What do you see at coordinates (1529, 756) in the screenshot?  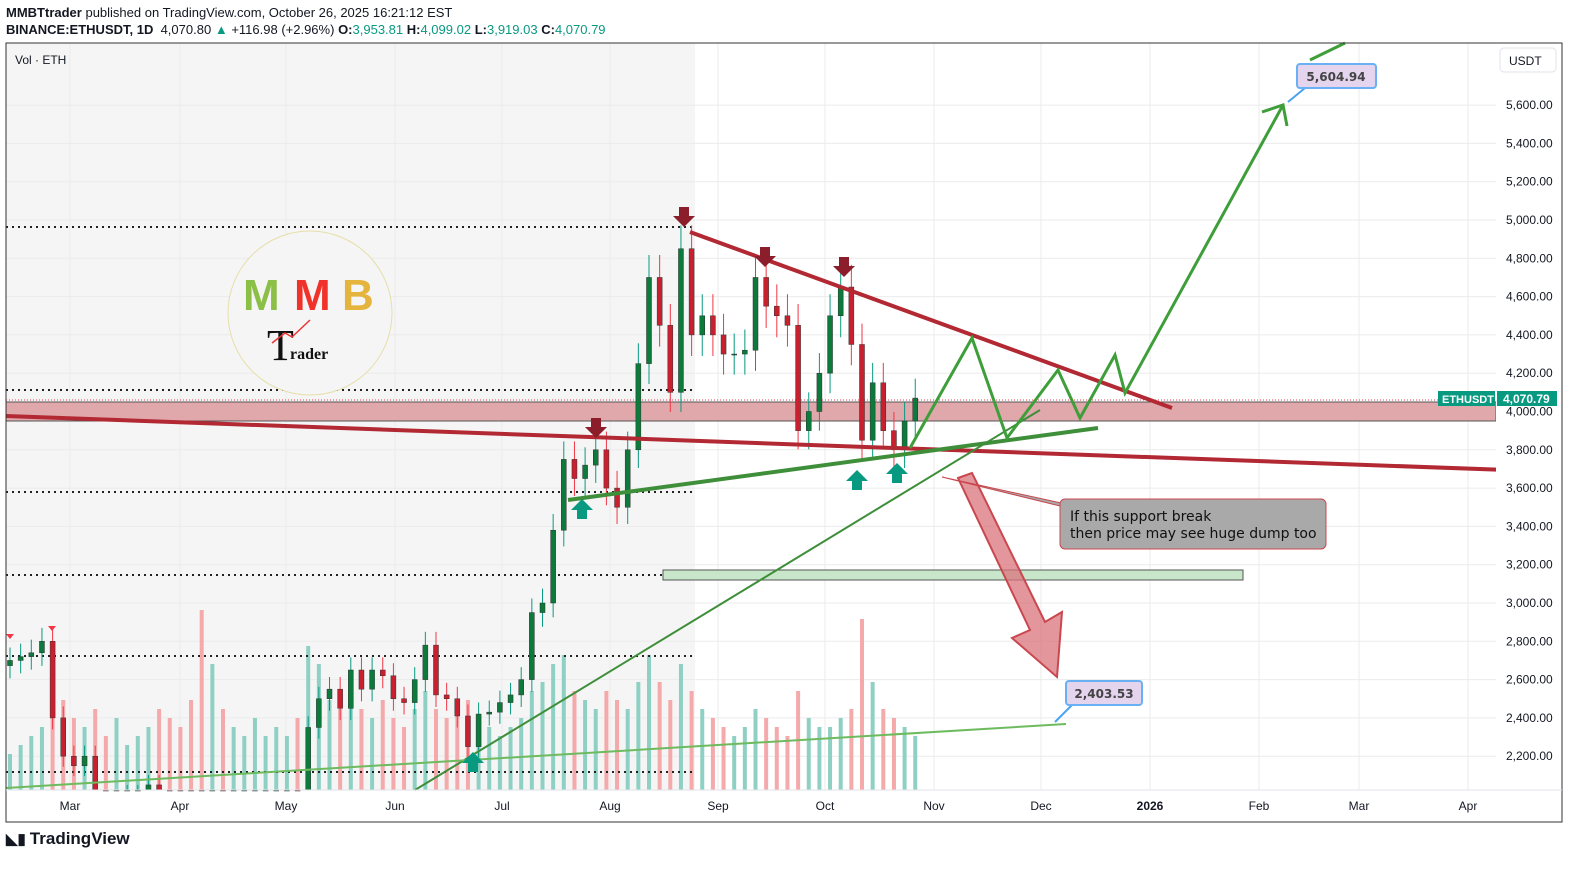 I see `price-tick-label: 2,200.00` at bounding box center [1529, 756].